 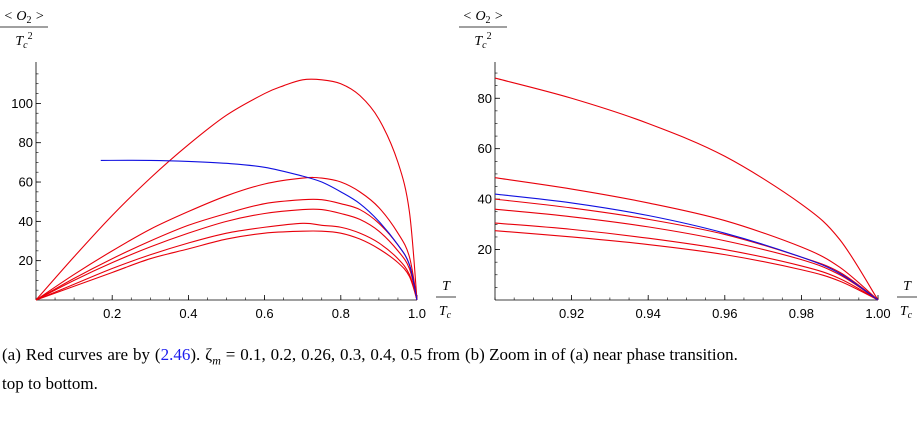 What do you see at coordinates (801, 313) in the screenshot?
I see `x-tick-label-b: 0.98` at bounding box center [801, 313].